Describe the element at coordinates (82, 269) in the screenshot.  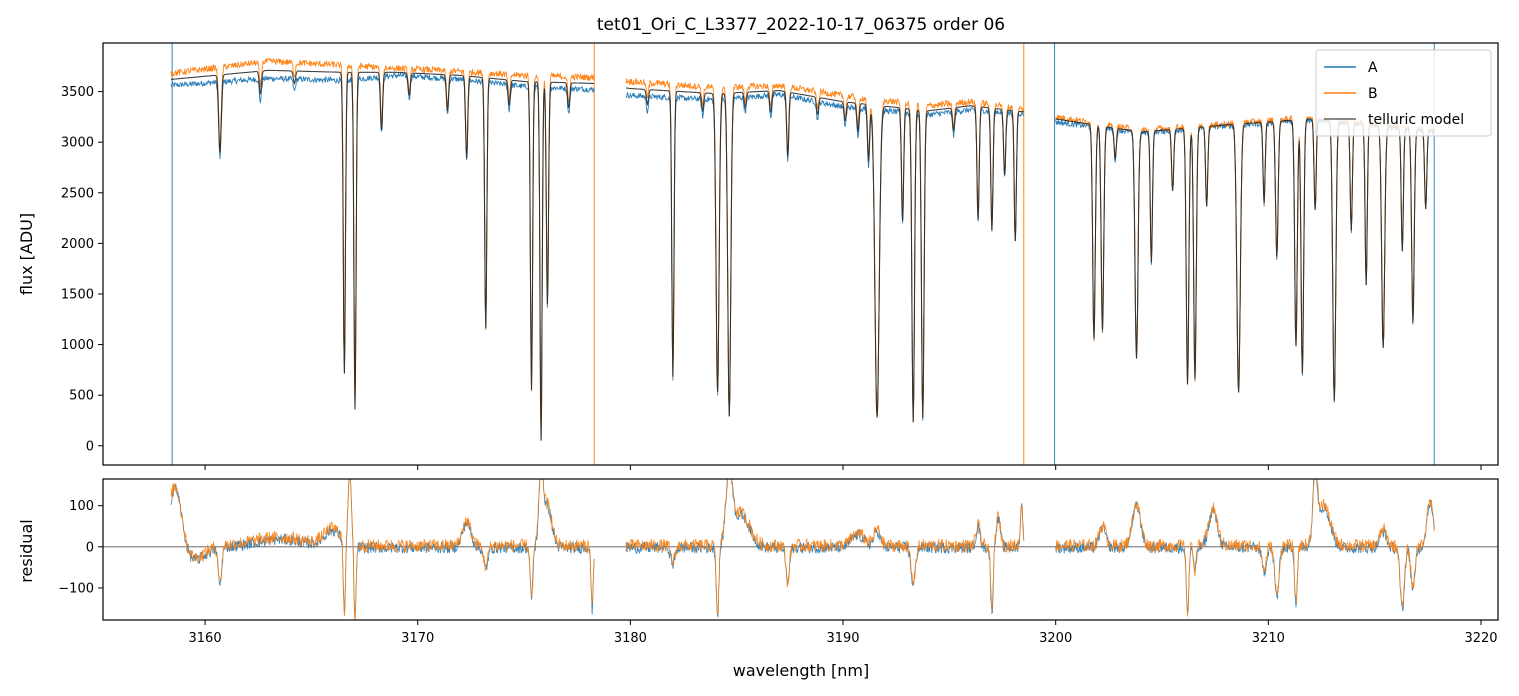
I see `flux-y-ticks: 0 500 1000 1500 2000 2500 3000 3500` at that location.